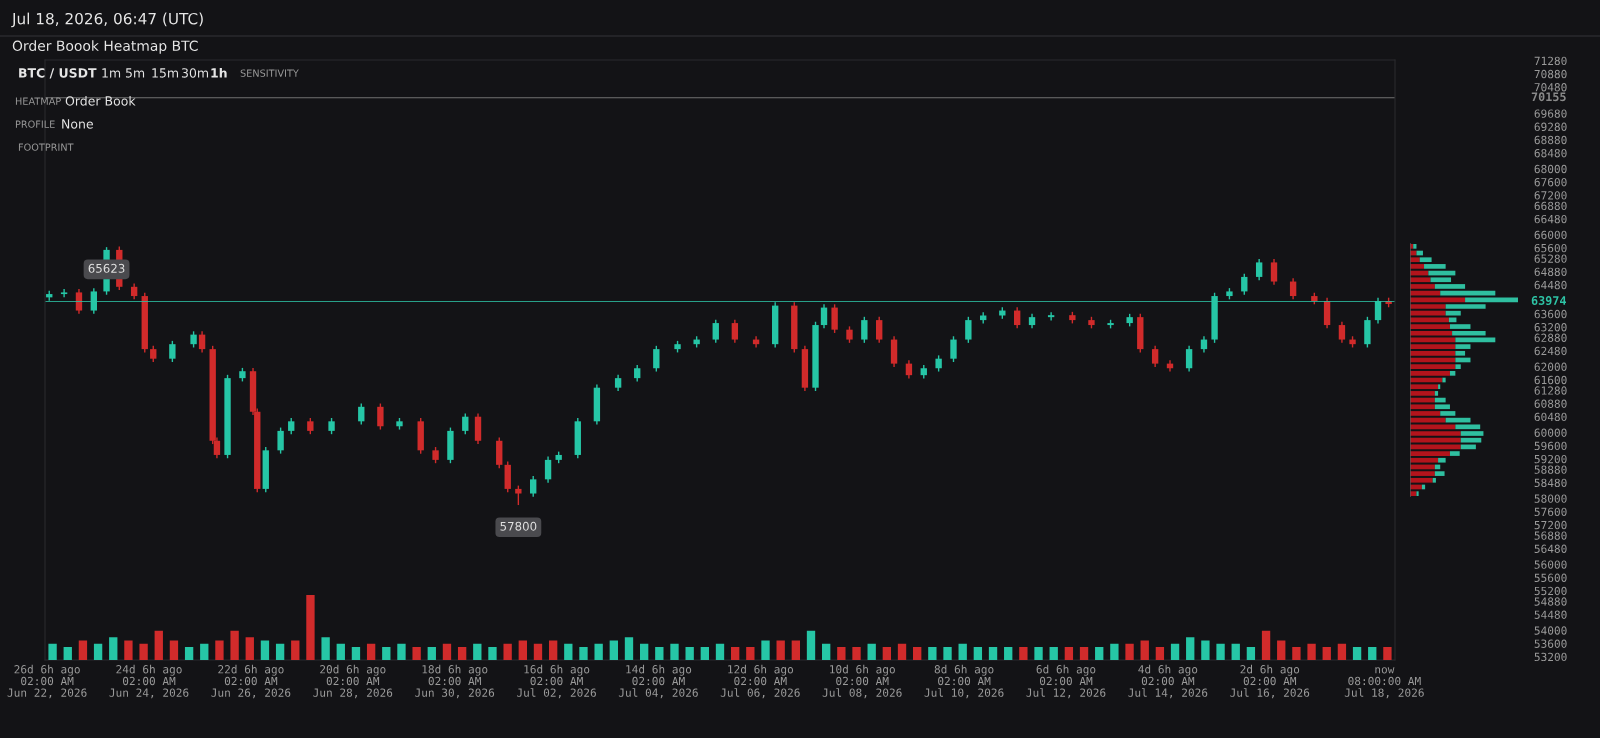  I want to click on y-tick-label: 60000, so click(1550, 432).